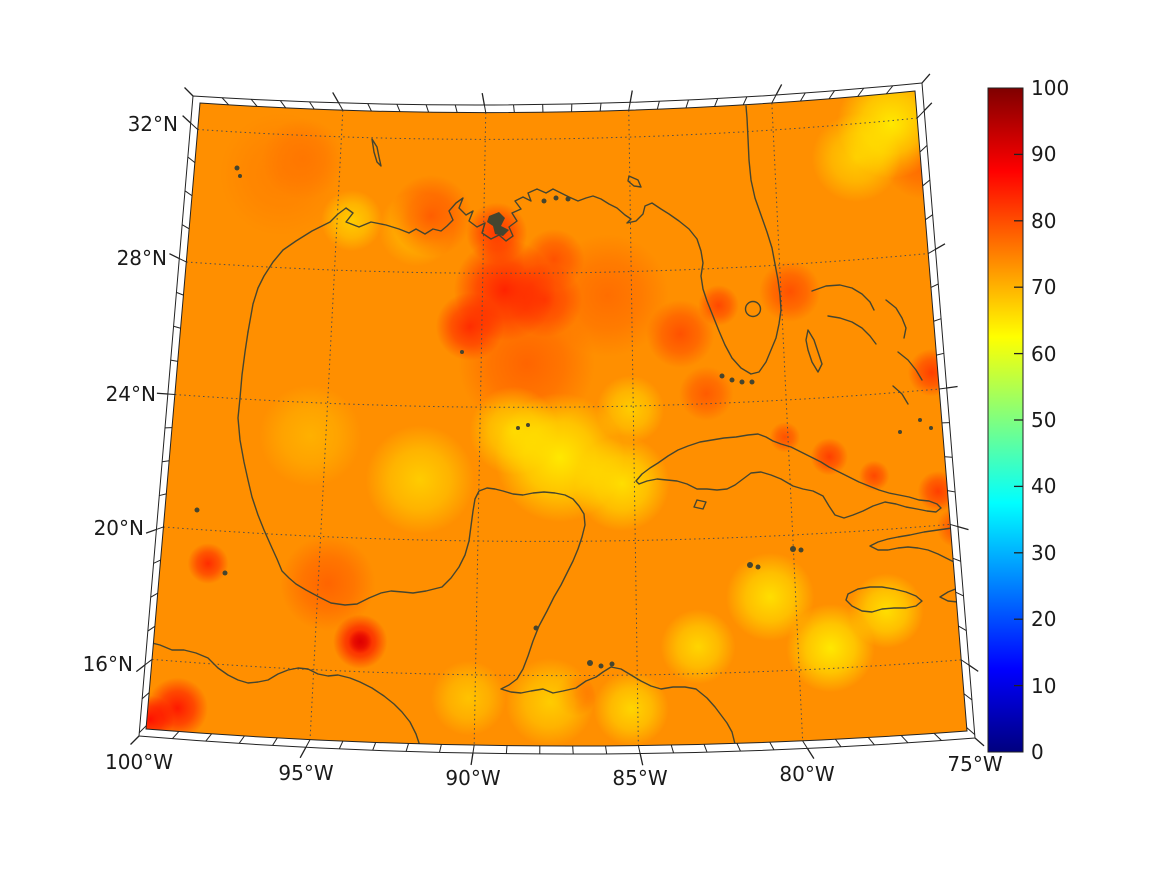  I want to click on lat-label-16n: 16°N, so click(107, 664).